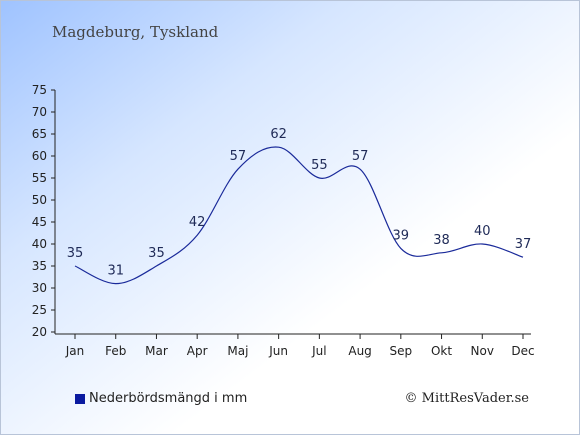 The height and width of the screenshot is (435, 580). What do you see at coordinates (482, 351) in the screenshot?
I see `x-tick-label: Nov` at bounding box center [482, 351].